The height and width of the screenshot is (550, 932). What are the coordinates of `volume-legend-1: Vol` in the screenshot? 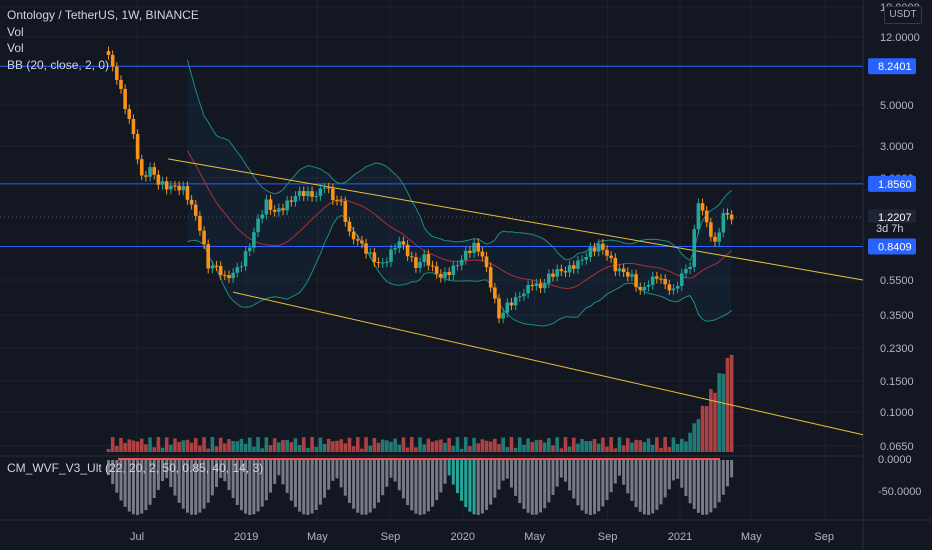 It's located at (15, 31).